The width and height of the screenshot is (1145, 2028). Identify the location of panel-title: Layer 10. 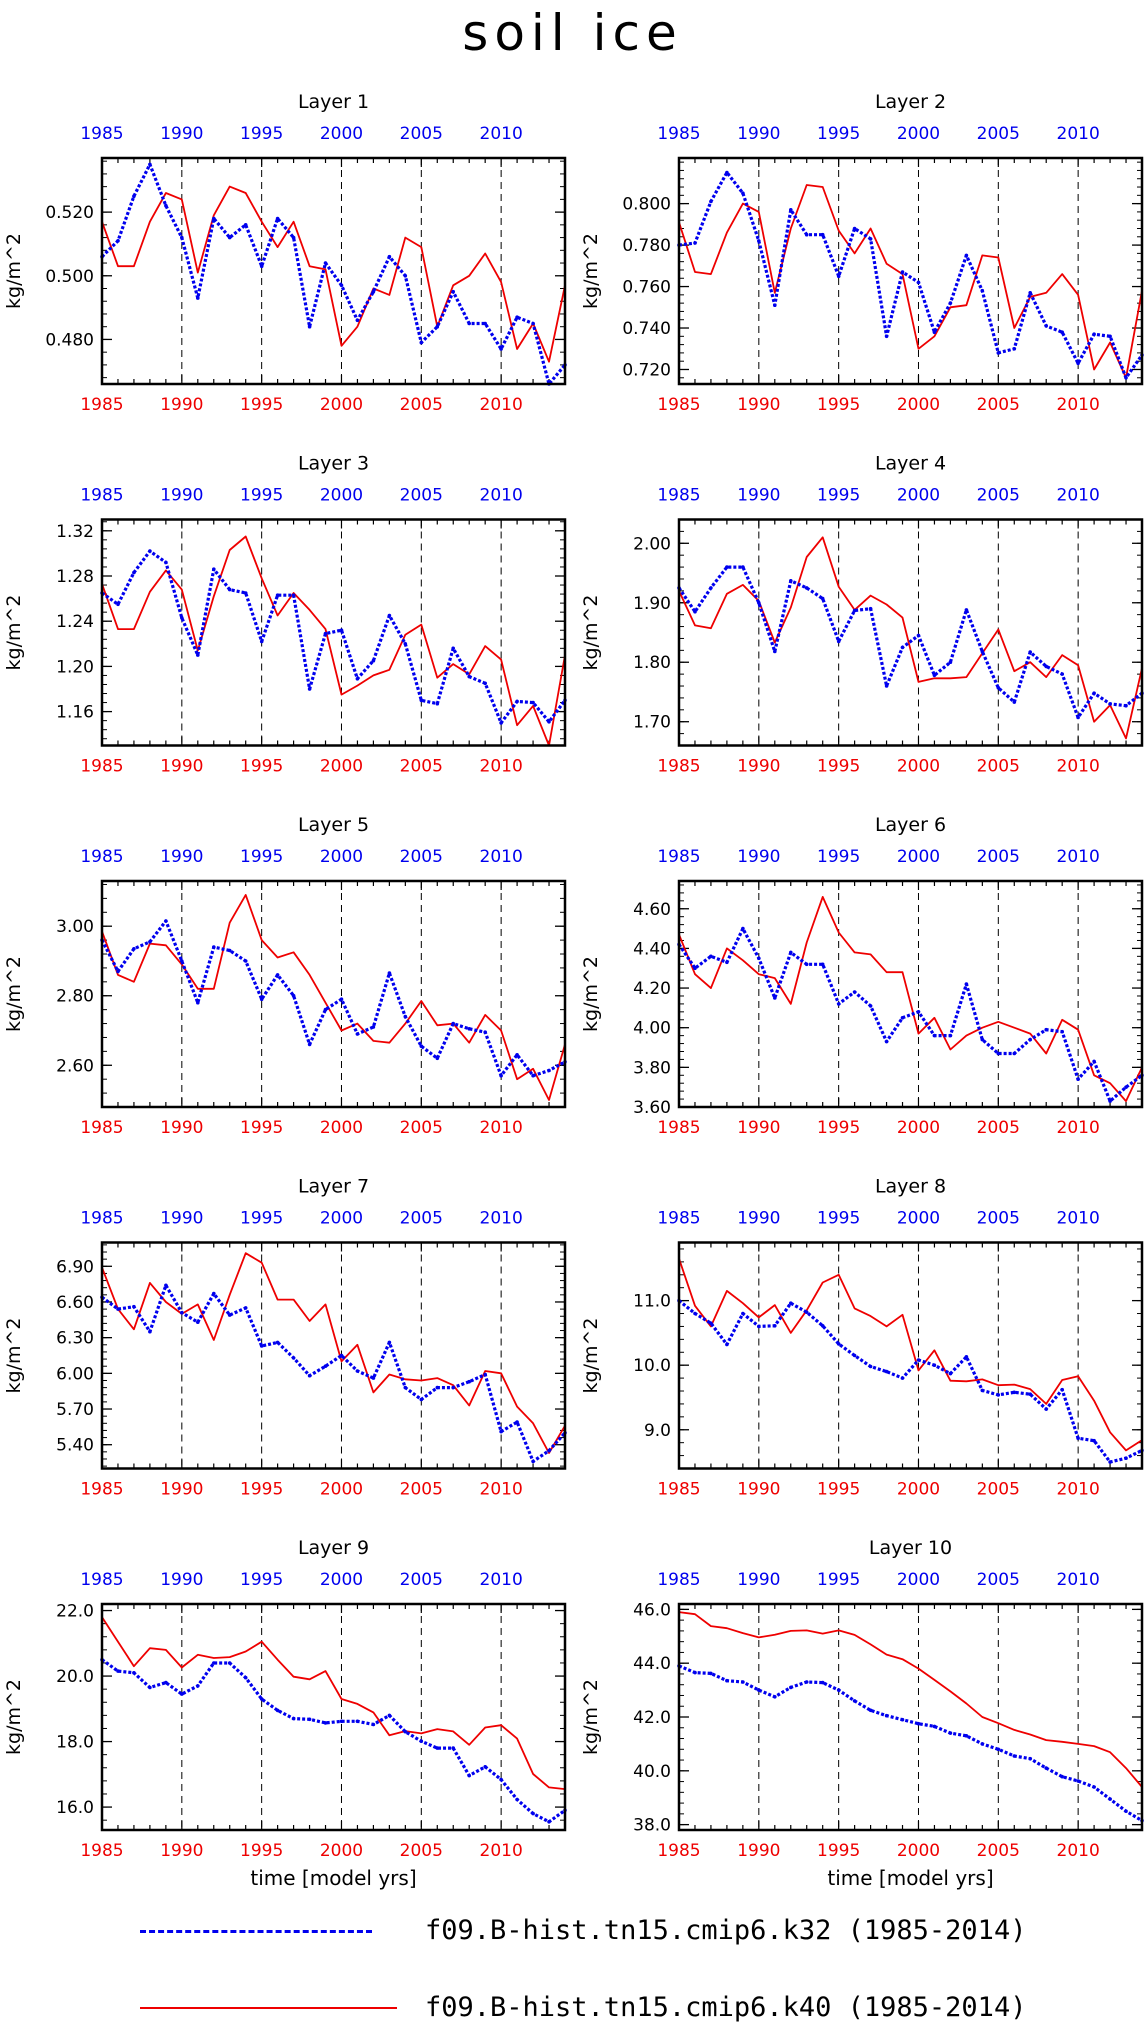
(910, 1548).